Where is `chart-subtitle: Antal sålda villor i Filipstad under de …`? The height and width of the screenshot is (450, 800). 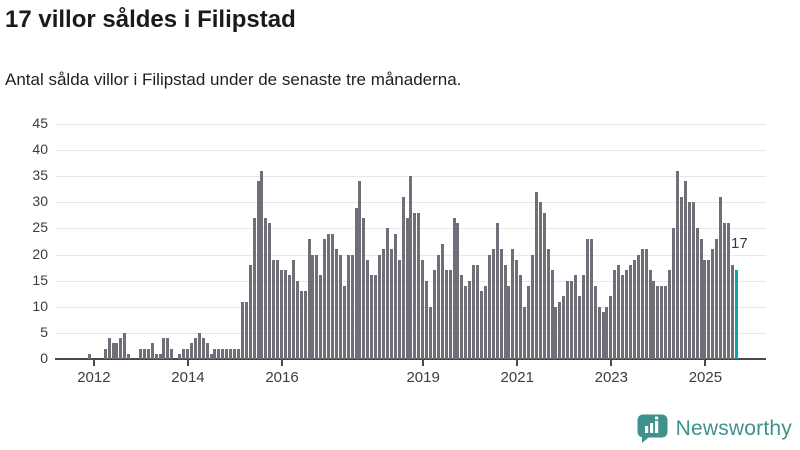 chart-subtitle: Antal sålda villor i Filipstad under de … is located at coordinates (233, 79).